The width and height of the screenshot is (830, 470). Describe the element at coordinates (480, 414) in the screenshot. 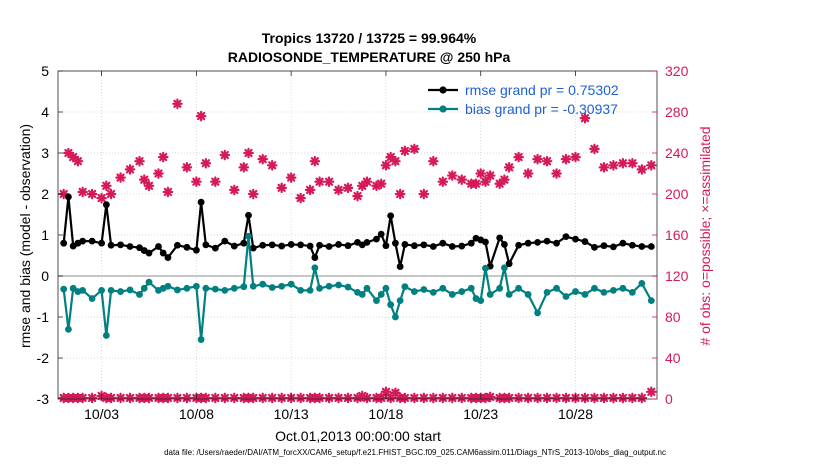

I see `x-tick-label: 10/23` at that location.